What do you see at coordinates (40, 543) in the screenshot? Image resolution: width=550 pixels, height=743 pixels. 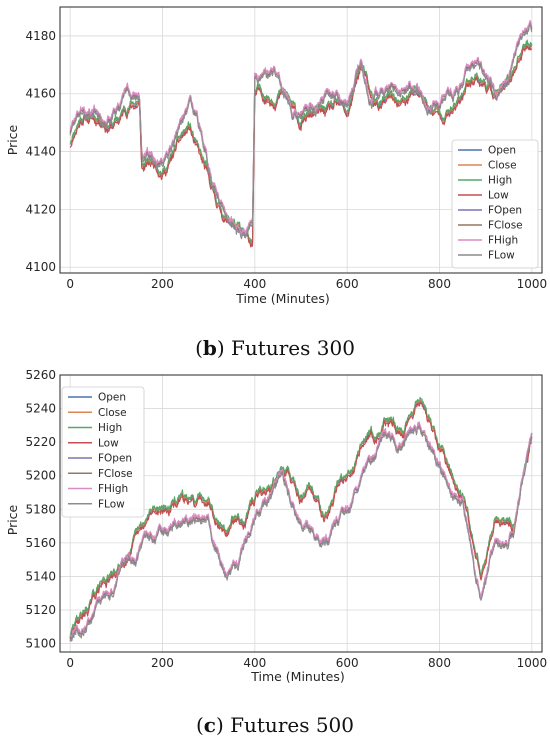 I see `y-tick-label: 5160` at bounding box center [40, 543].